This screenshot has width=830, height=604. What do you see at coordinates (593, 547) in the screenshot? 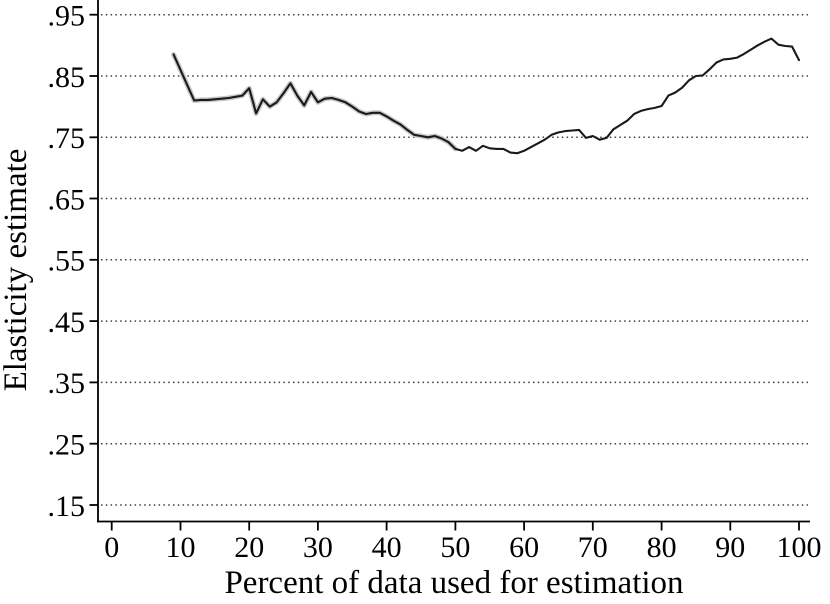
I see `x-tick-label: 70` at bounding box center [593, 547].